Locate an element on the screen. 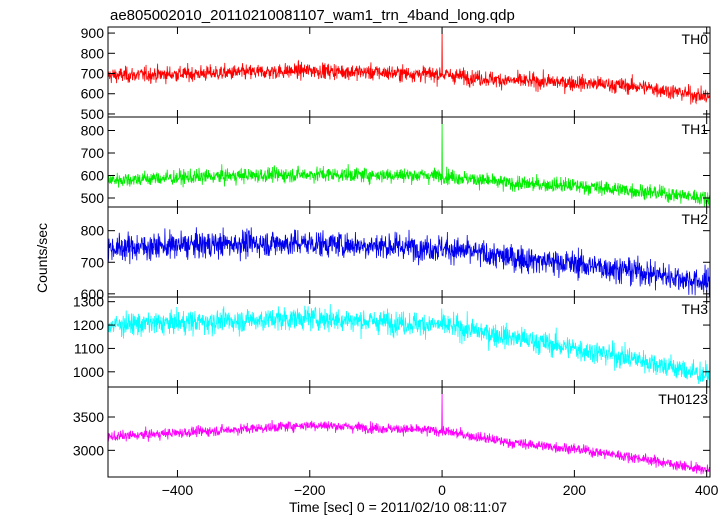 The width and height of the screenshot is (722, 516). panel-label-th1: TH1 is located at coordinates (695, 129).